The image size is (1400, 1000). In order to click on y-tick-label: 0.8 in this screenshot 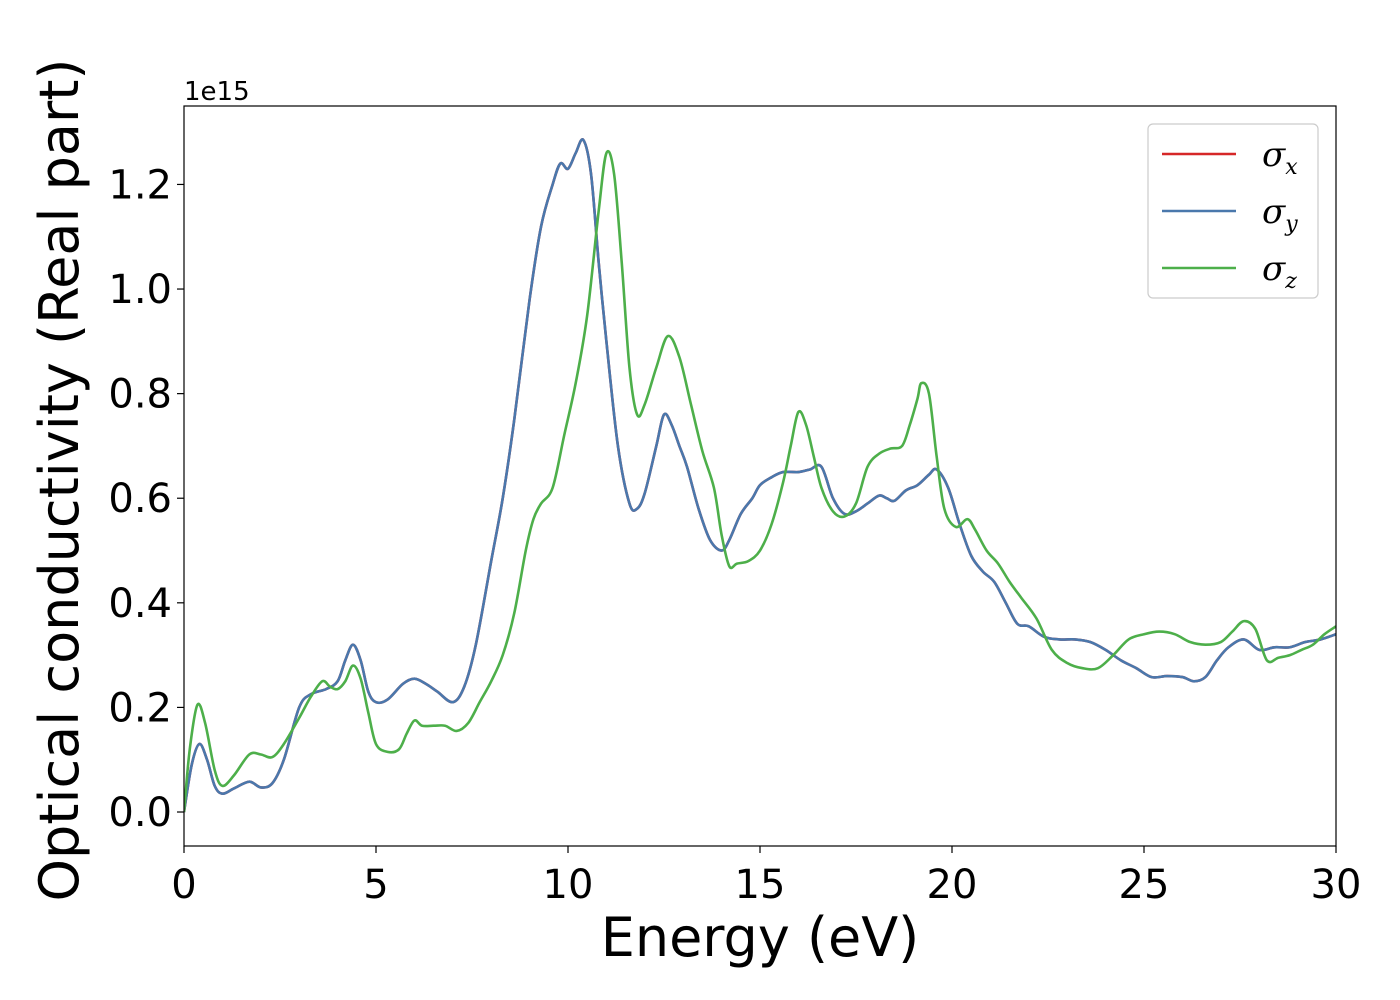, I will do `click(140, 395)`.